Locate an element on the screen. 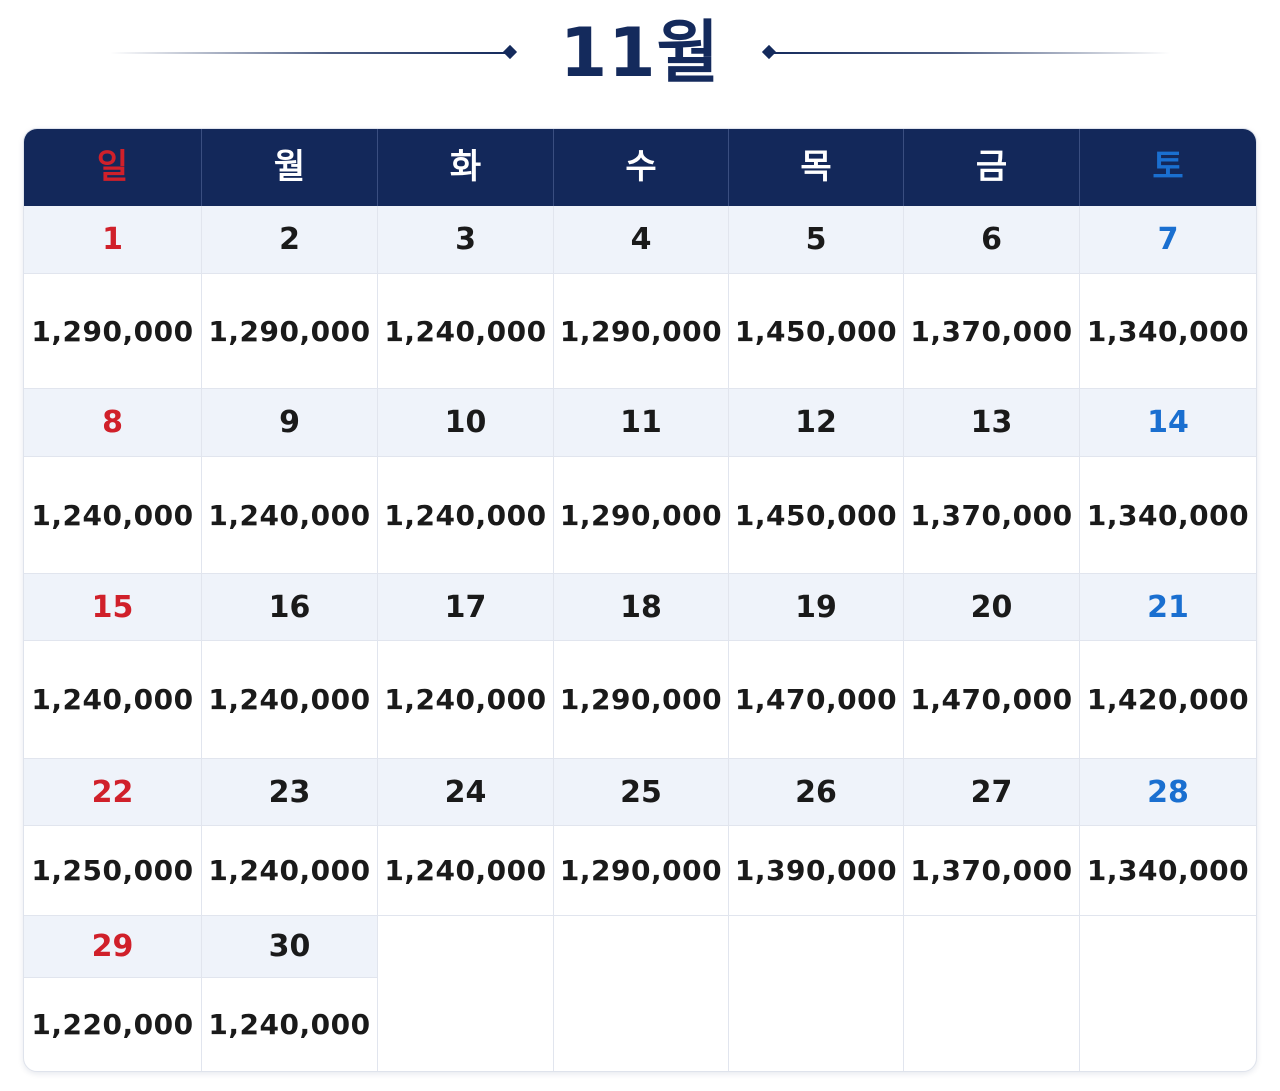 The image size is (1280, 1091). month-title-area: 11월 is located at coordinates (640, 55).